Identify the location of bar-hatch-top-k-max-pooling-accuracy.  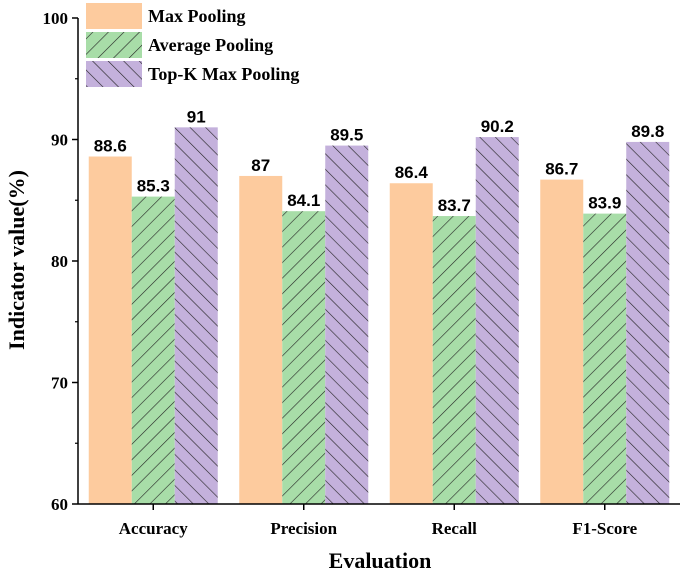
(196, 315).